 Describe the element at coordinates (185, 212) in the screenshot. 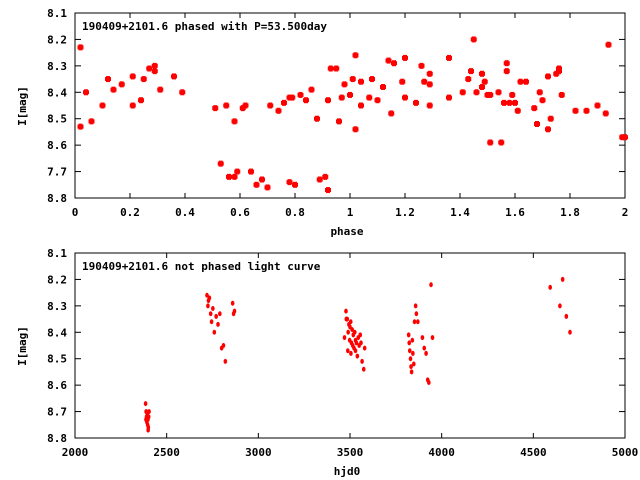

I see `x-tick-label: 0.4` at that location.